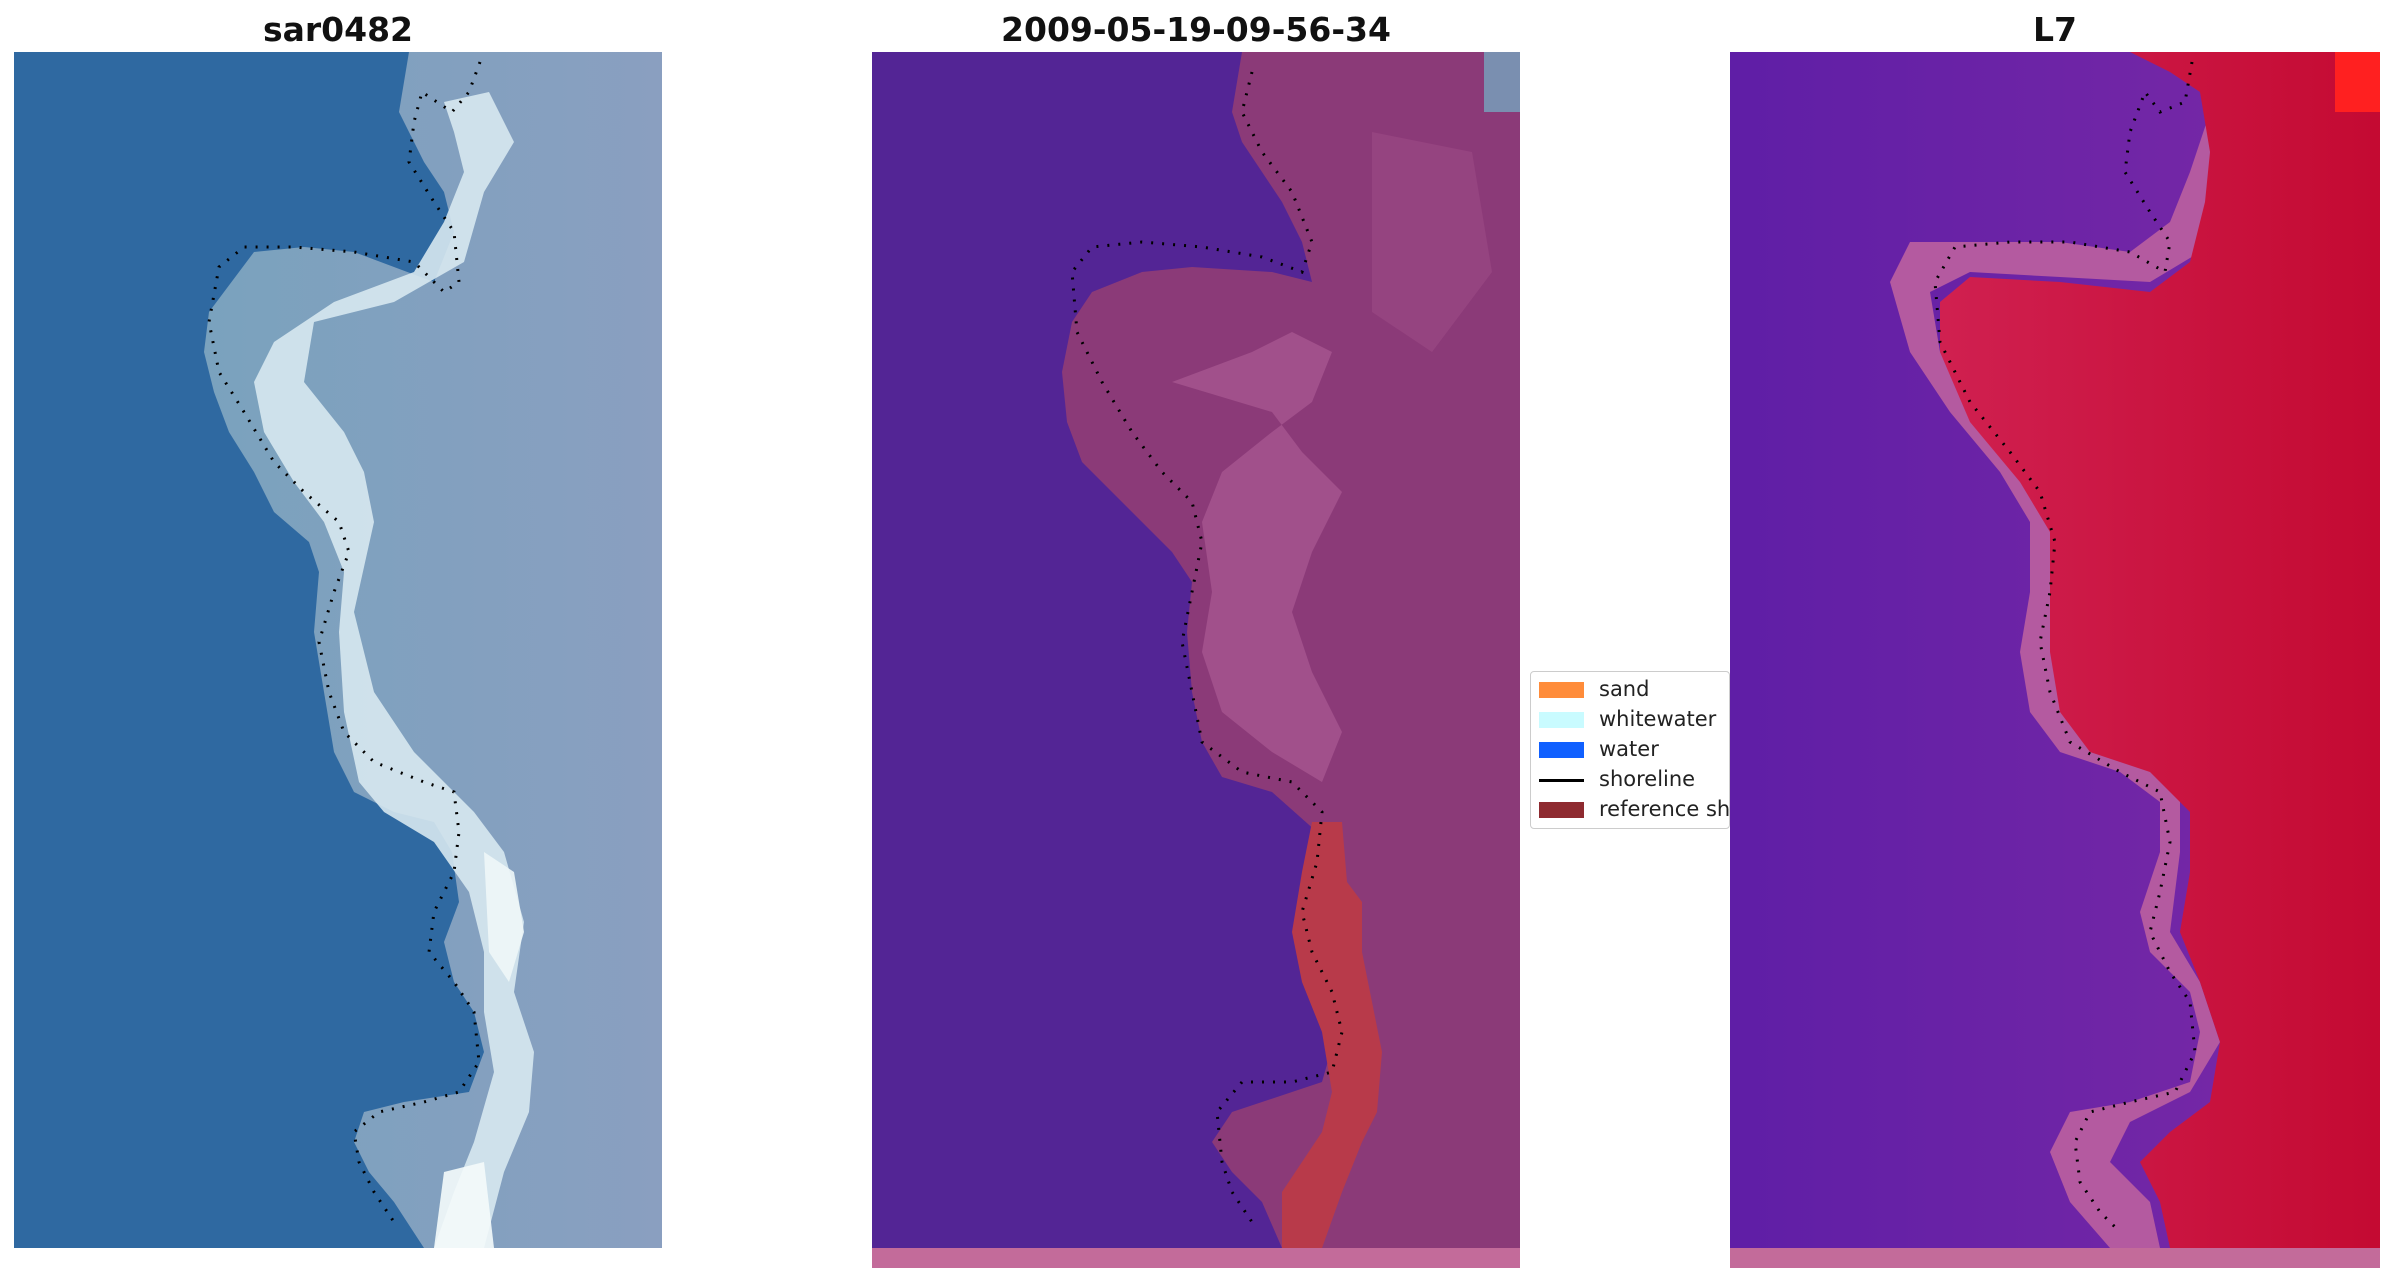  Describe the element at coordinates (1561, 810) in the screenshot. I see `reference-shoreline-swatch` at that location.